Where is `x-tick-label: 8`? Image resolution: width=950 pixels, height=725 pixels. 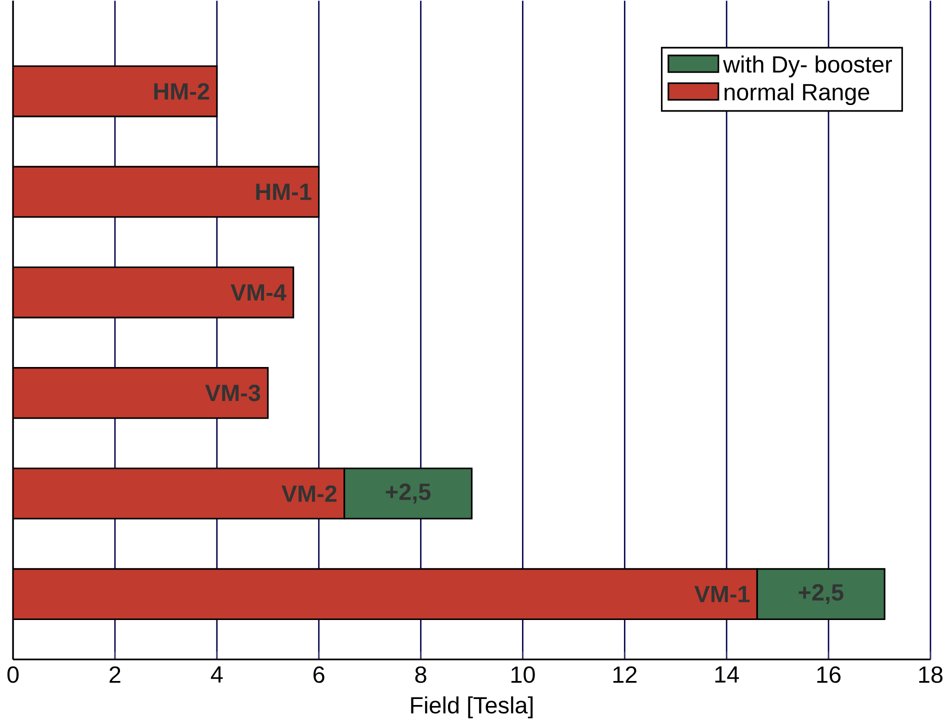
x-tick-label: 8 is located at coordinates (420, 675).